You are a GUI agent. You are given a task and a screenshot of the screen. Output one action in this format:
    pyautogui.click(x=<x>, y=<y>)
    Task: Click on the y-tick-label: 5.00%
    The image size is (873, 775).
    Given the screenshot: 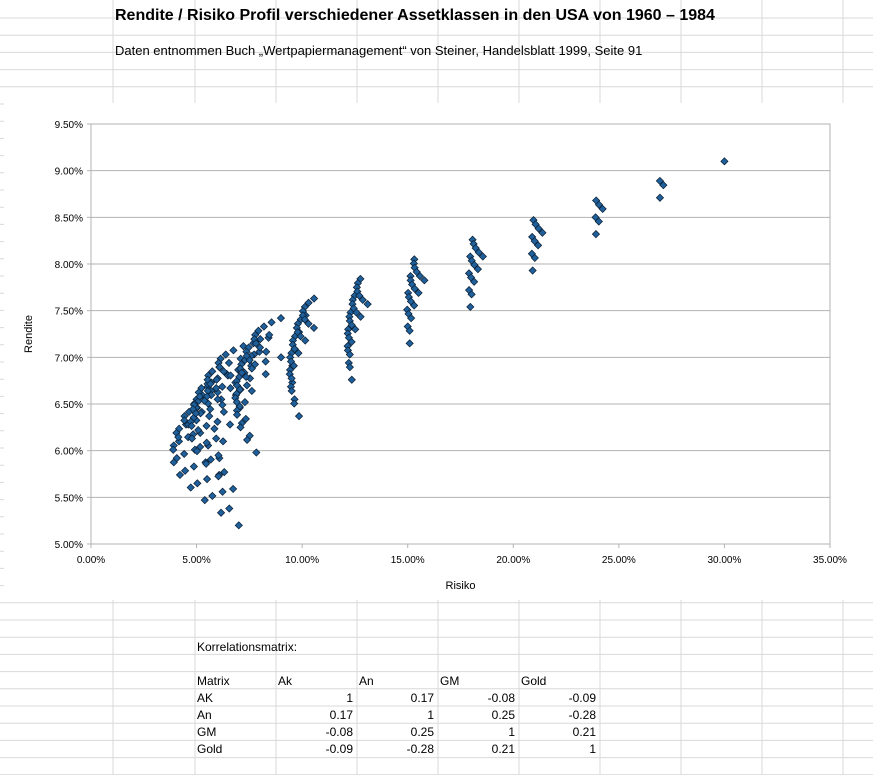 What is the action you would take?
    pyautogui.click(x=69, y=545)
    